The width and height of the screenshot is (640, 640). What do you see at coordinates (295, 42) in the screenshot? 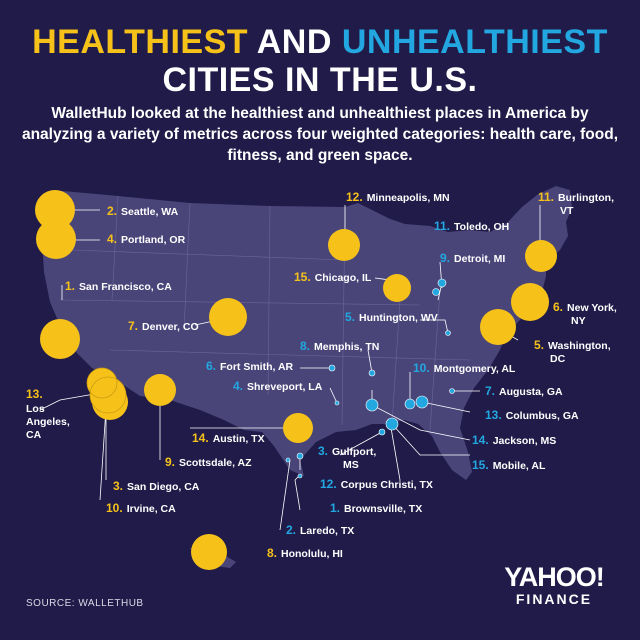
I see `title-and: AND` at bounding box center [295, 42].